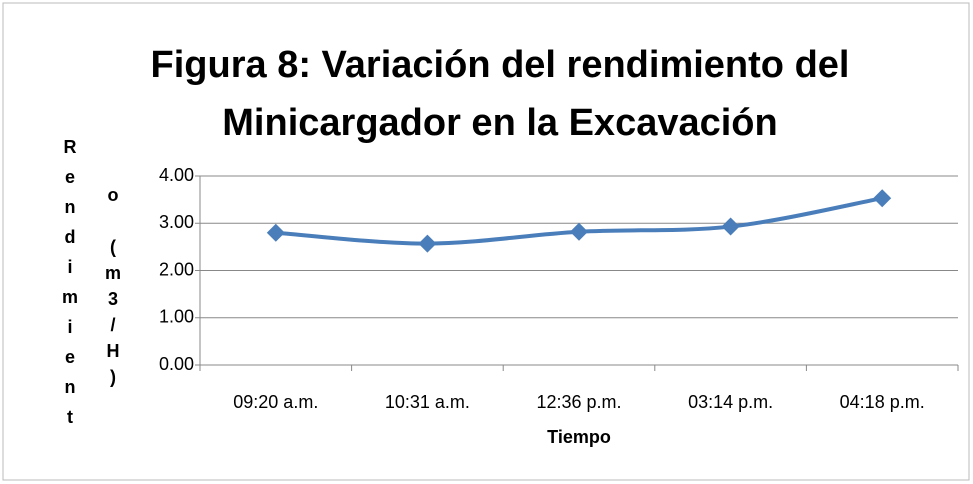 The width and height of the screenshot is (973, 484). What do you see at coordinates (113, 351) in the screenshot?
I see `y-axis-label-char: H` at bounding box center [113, 351].